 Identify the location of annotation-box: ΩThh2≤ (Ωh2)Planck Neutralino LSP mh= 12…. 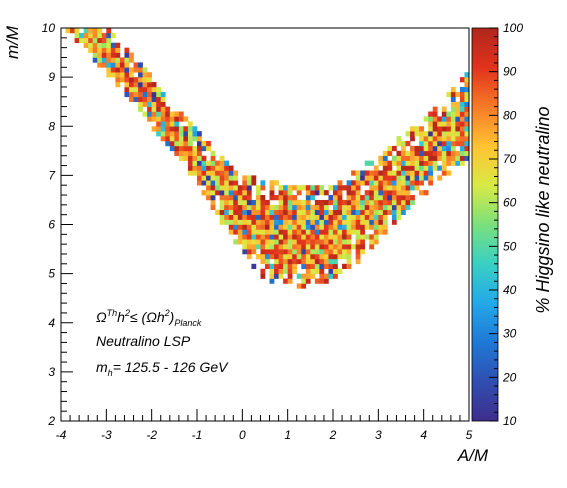
(162, 343).